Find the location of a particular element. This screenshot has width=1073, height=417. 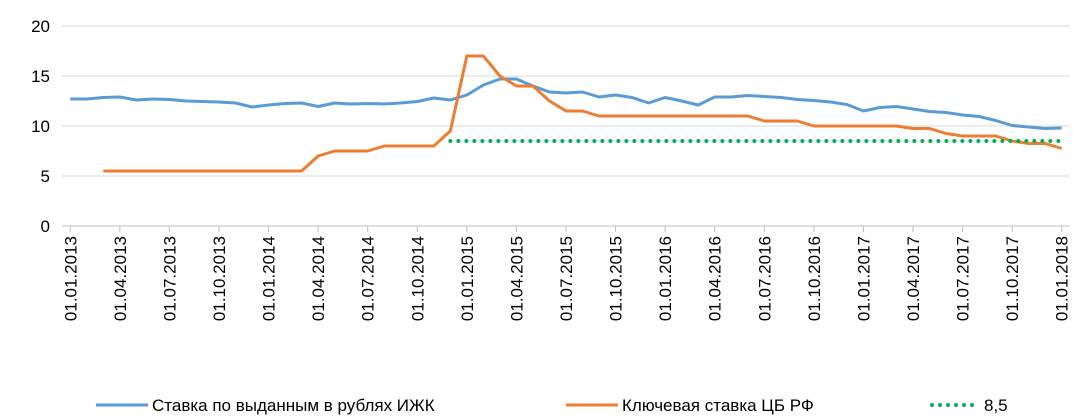

x-tick-label: 01.01.2017 is located at coordinates (863, 278).